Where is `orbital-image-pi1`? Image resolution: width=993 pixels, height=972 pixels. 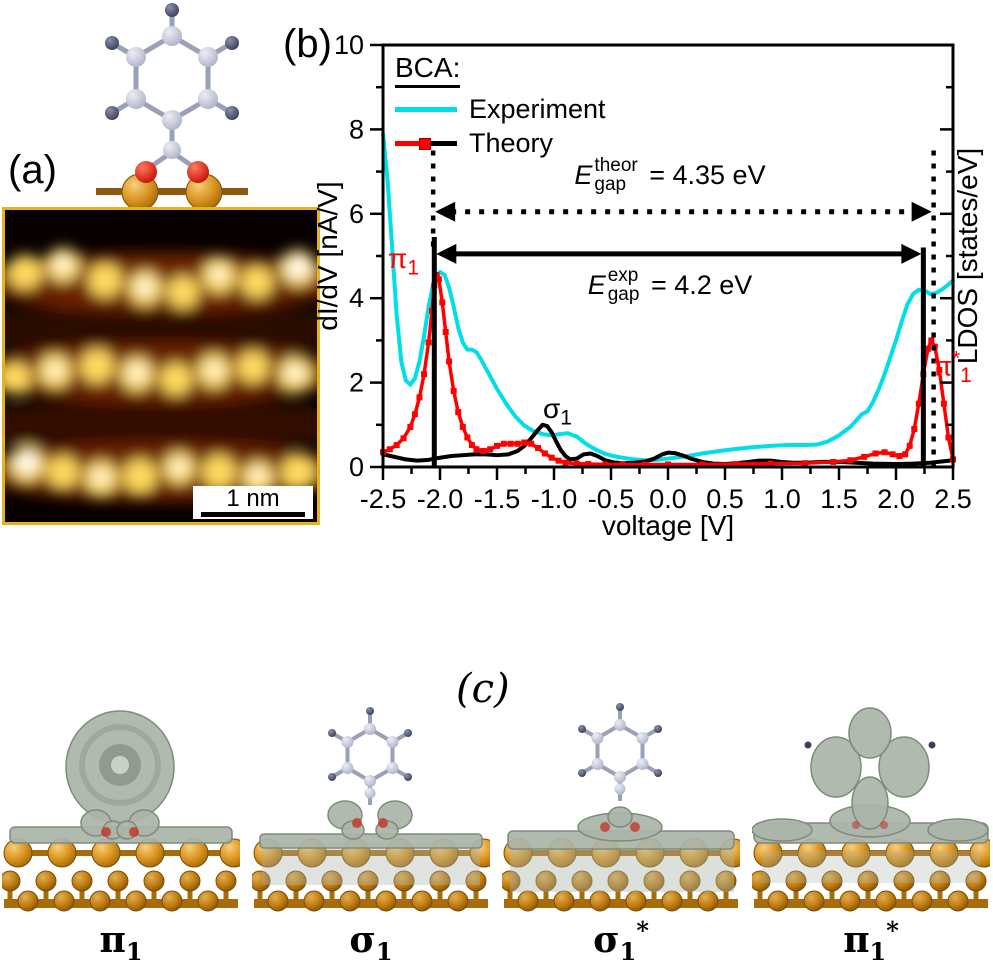 orbital-image-pi1 is located at coordinates (121, 809).